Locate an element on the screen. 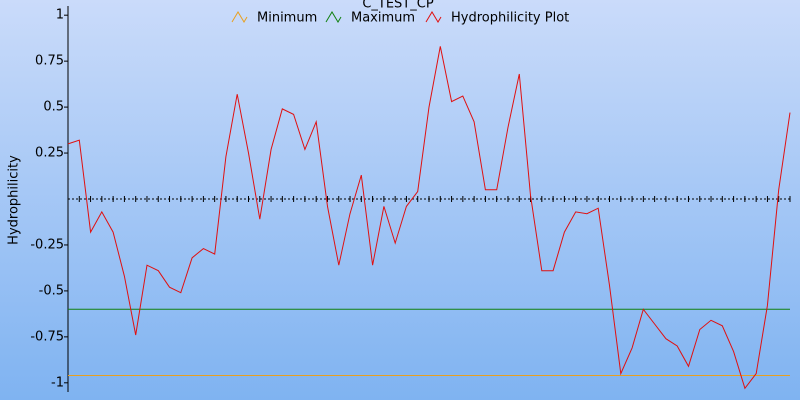  y-tick-label: 0.5 is located at coordinates (53, 107).